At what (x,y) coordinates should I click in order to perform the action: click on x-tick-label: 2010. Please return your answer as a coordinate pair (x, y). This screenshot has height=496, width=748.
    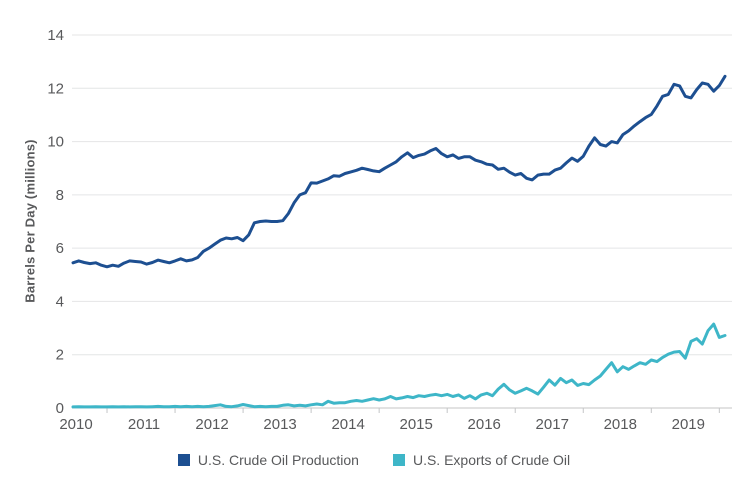
    Looking at the image, I should click on (75, 424).